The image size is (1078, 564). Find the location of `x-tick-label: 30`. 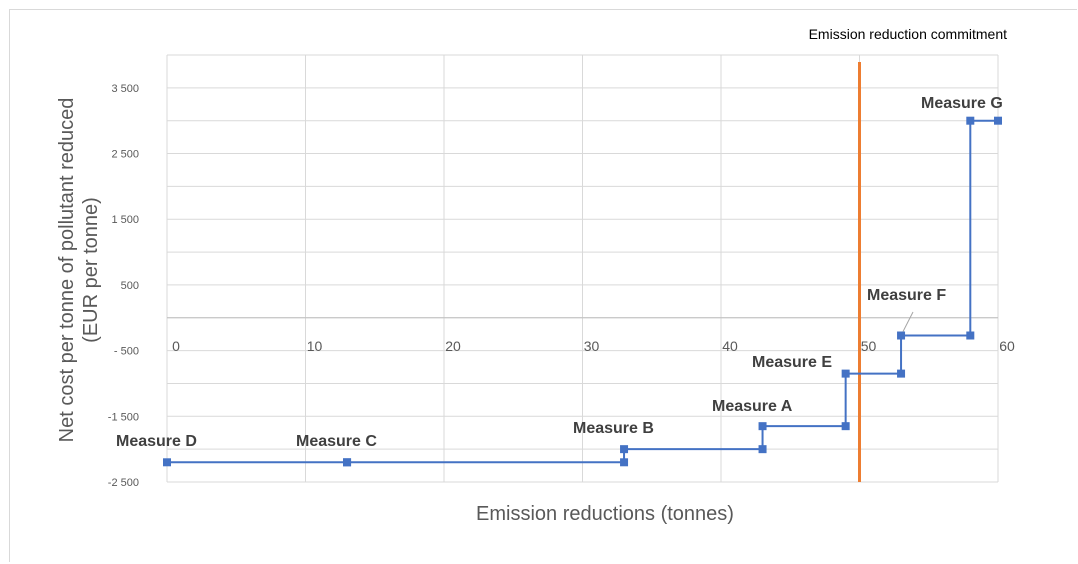

x-tick-label: 30 is located at coordinates (592, 346).